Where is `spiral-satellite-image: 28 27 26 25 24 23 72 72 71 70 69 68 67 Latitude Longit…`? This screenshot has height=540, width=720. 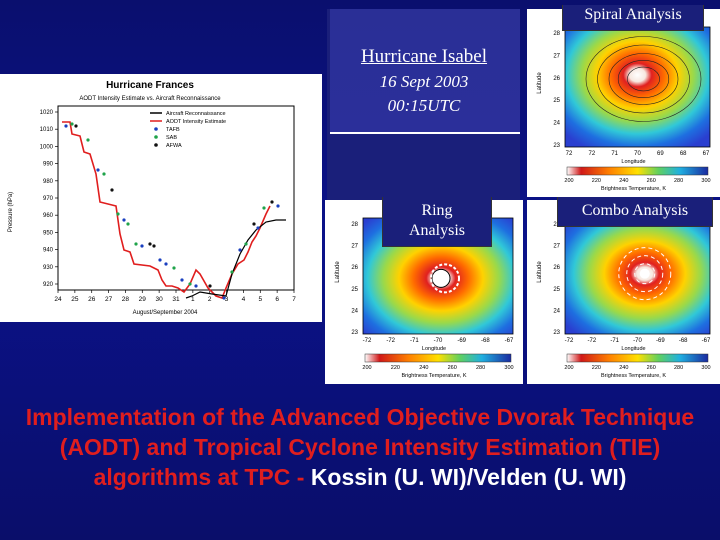
spiral-satellite-image: 28 27 26 25 24 23 72 72 71 70 69 68 67 Latitude Longit… is located at coordinates (624, 109).